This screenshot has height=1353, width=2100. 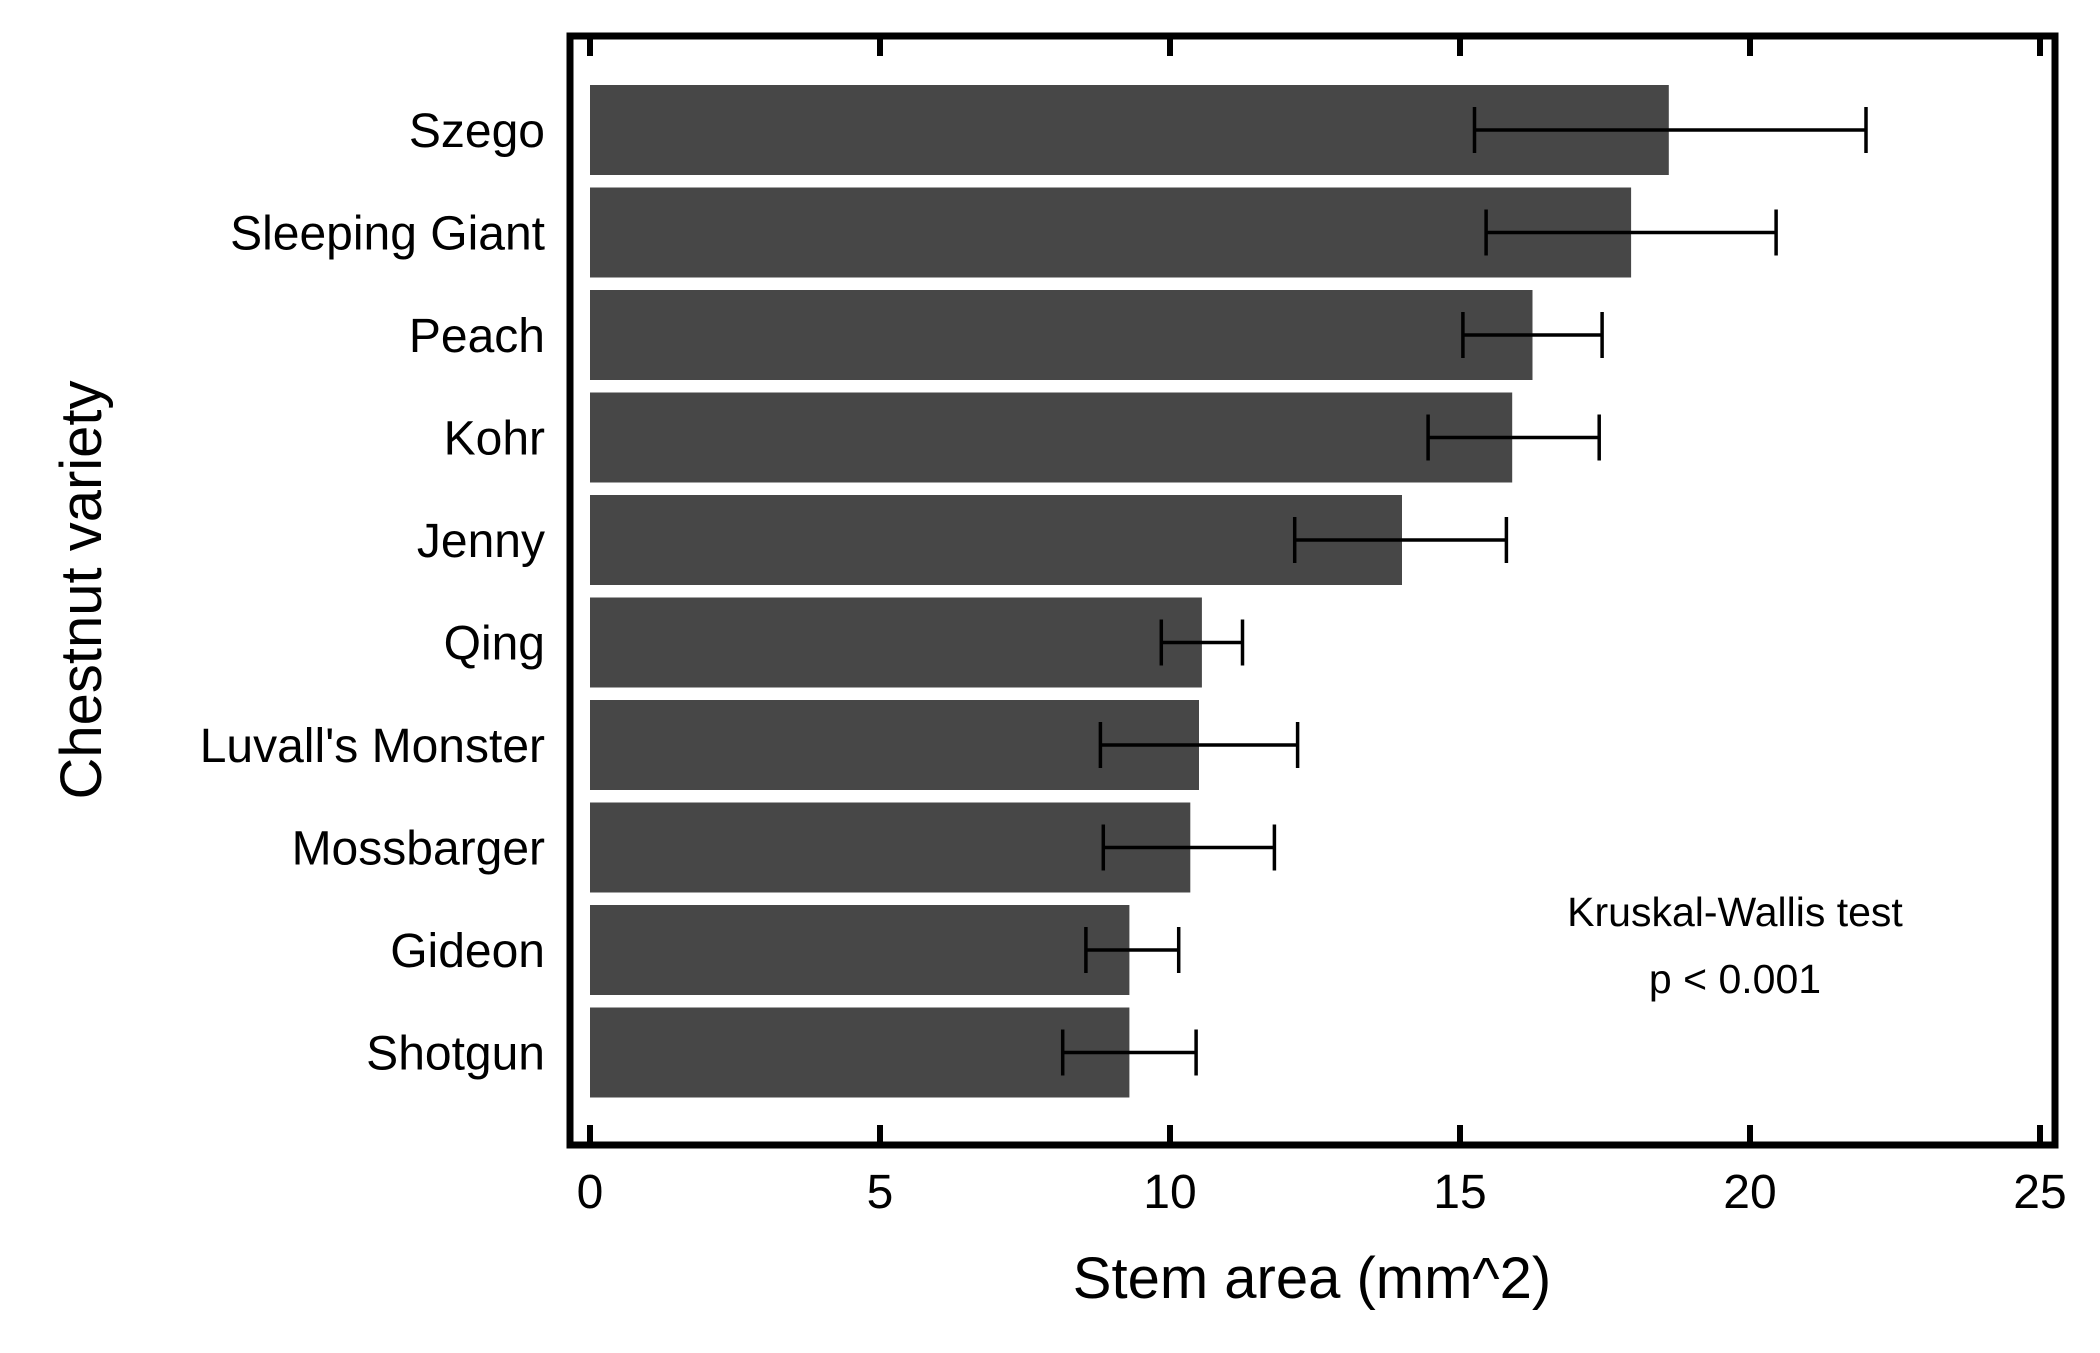 What do you see at coordinates (1532, 335) in the screenshot?
I see `error-bar-peach` at bounding box center [1532, 335].